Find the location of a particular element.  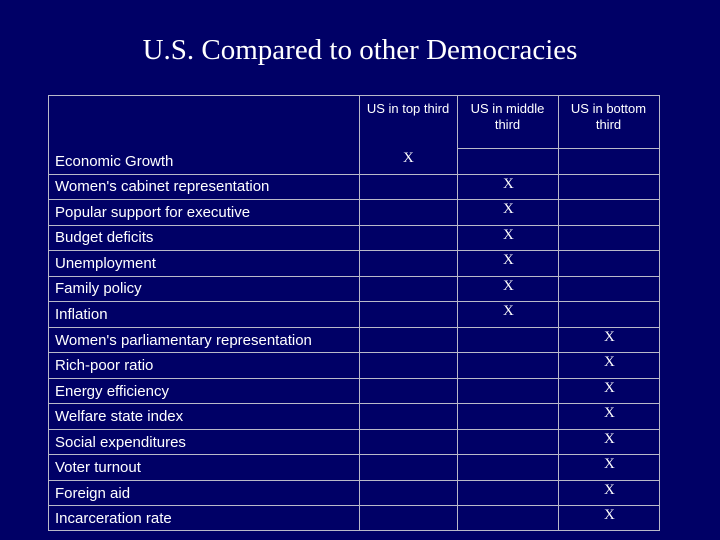

table-border-bottom is located at coordinates (354, 530).